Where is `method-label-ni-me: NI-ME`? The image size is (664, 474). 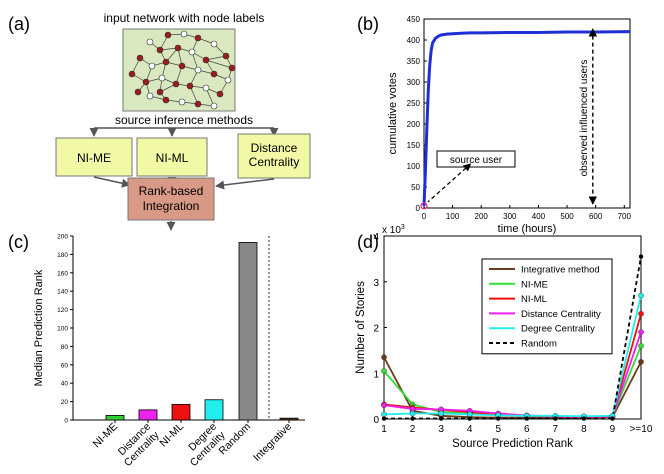
method-label-ni-me: NI-ME is located at coordinates (94, 158).